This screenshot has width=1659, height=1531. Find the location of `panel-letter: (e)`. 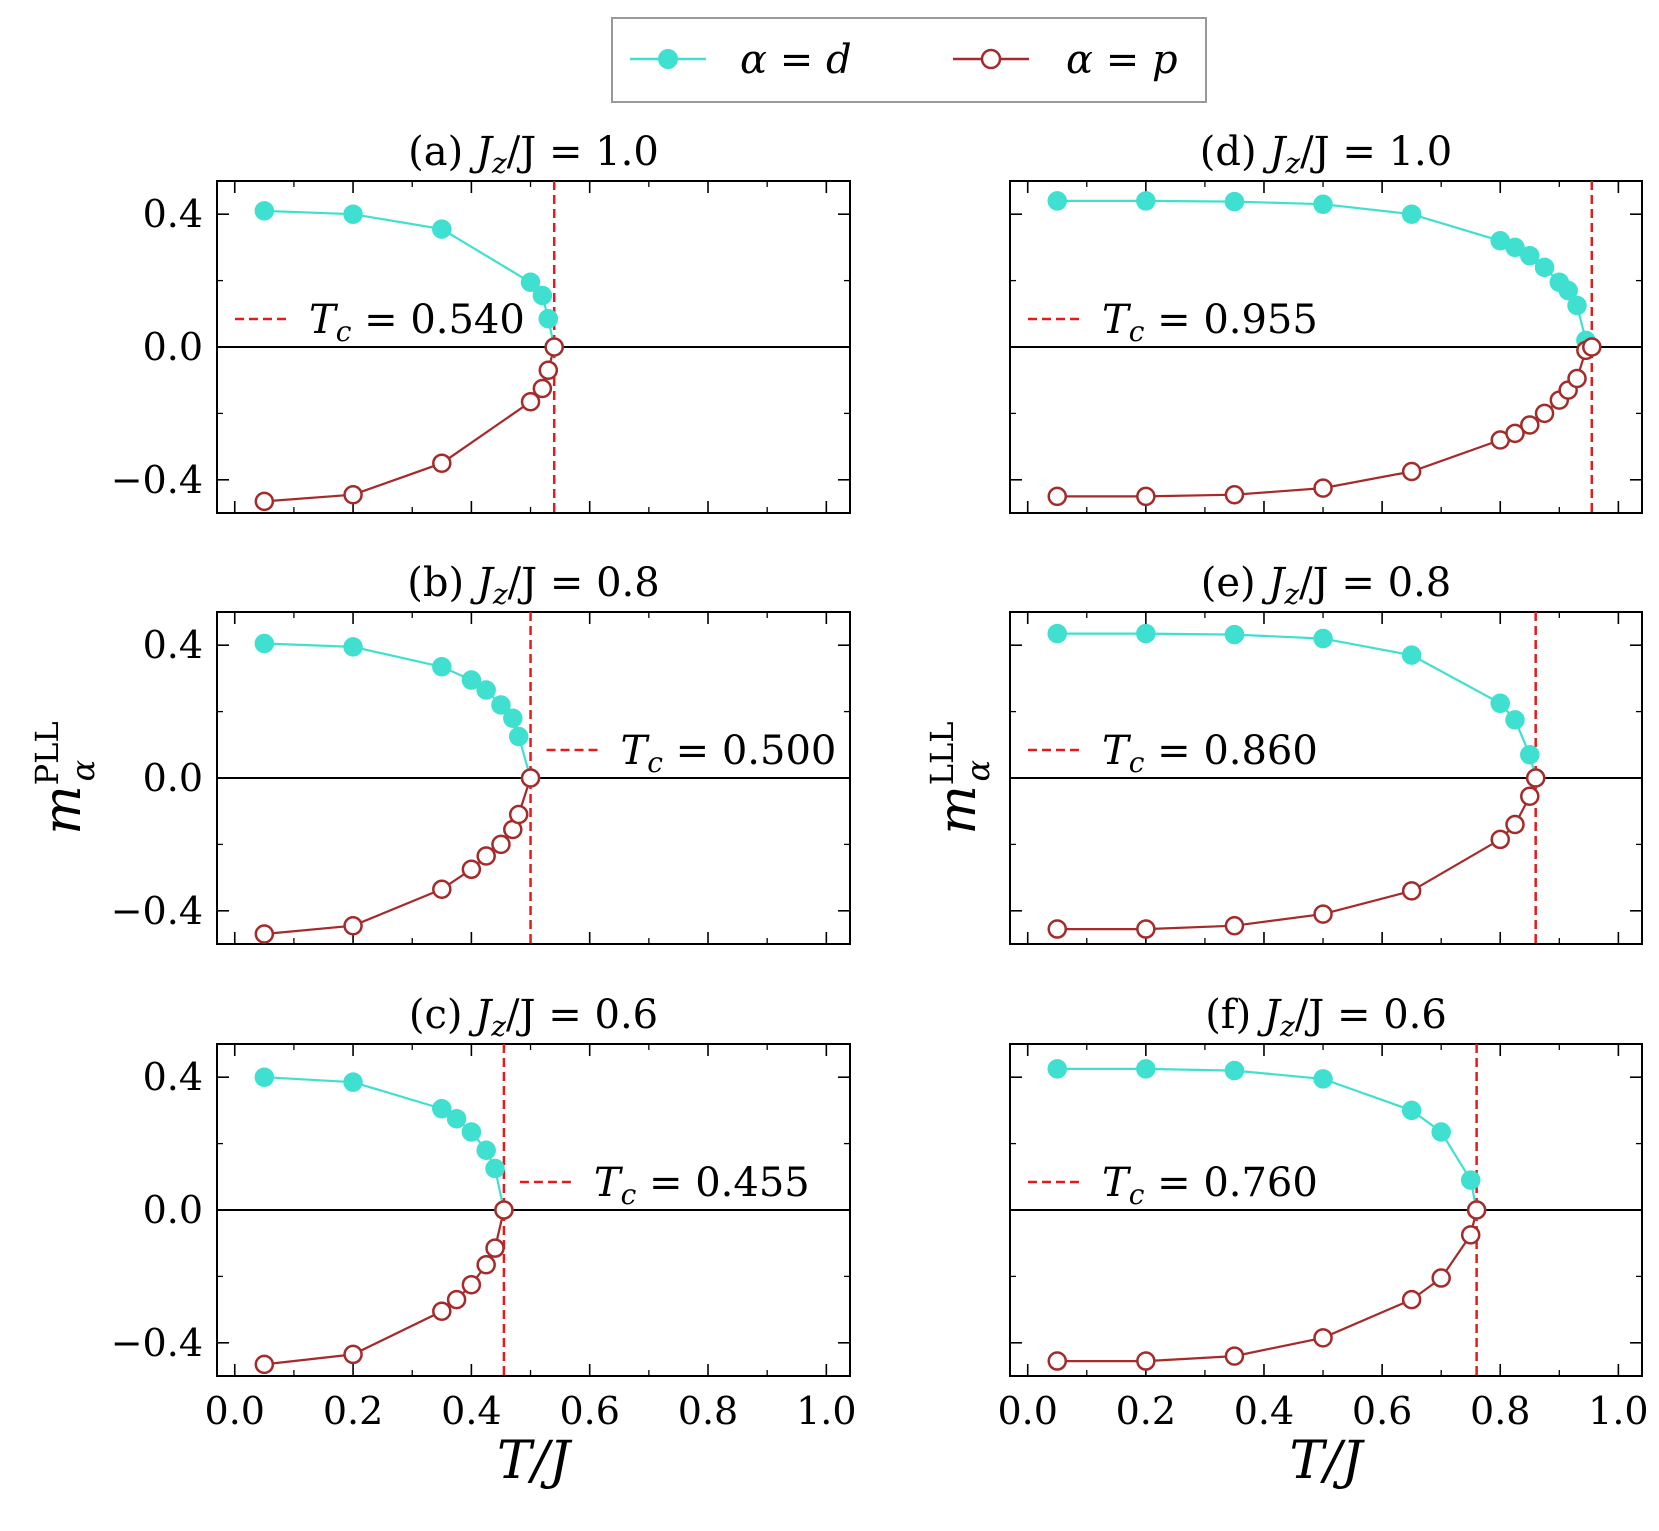

panel-letter: (e) is located at coordinates (1235, 583).